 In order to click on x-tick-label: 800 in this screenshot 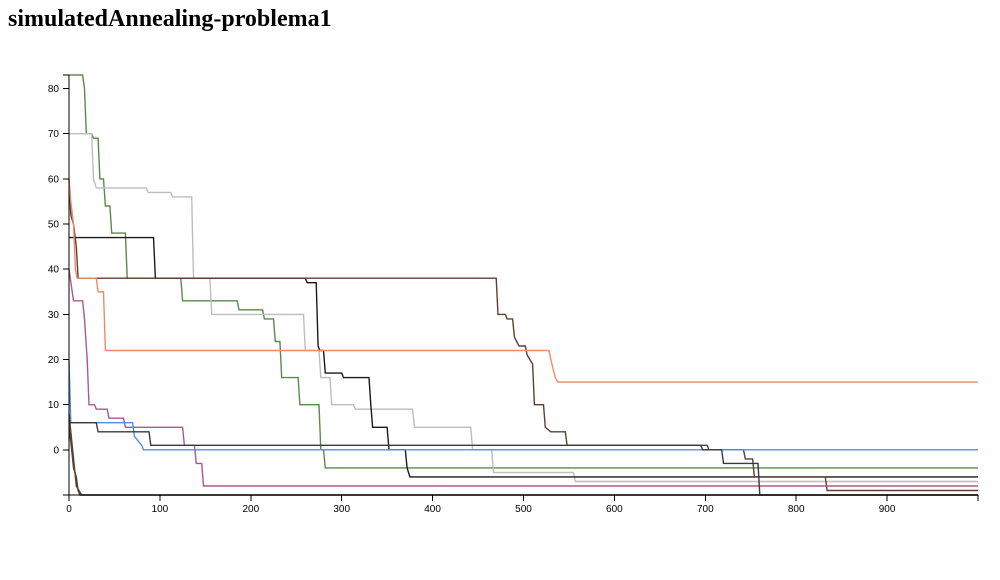, I will do `click(796, 509)`.